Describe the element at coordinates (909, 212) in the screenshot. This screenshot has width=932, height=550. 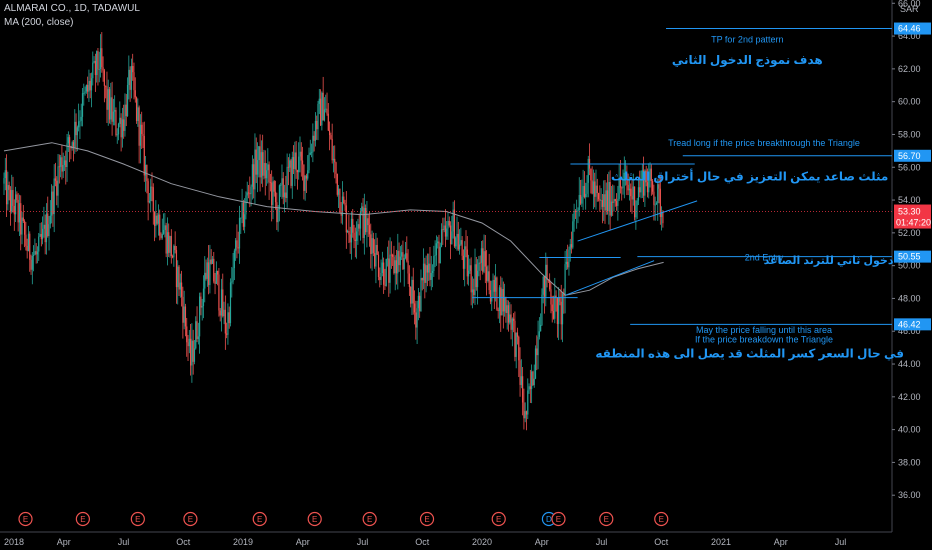
I see `last-price-text: 53.30` at that location.